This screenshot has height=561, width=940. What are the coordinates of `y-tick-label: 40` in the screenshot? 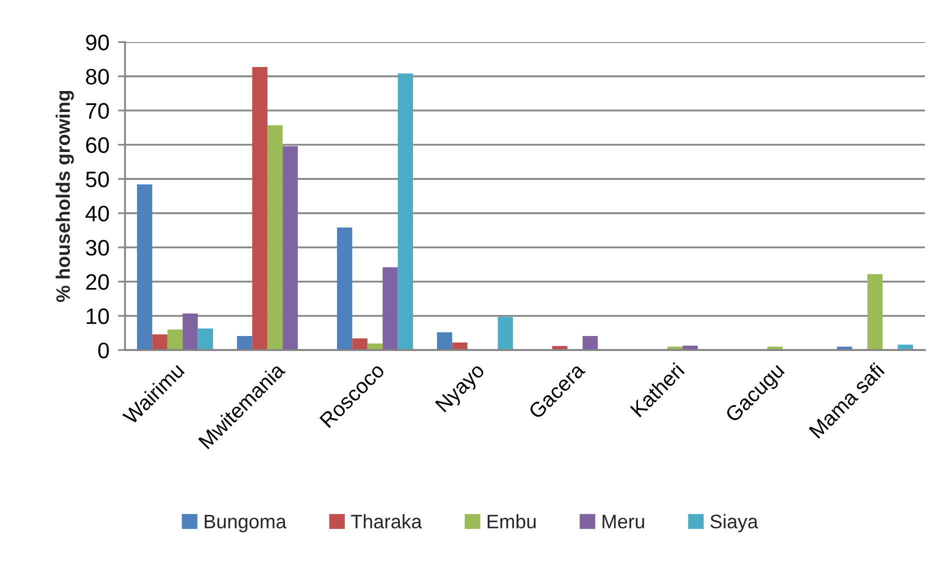 It's located at (97, 214).